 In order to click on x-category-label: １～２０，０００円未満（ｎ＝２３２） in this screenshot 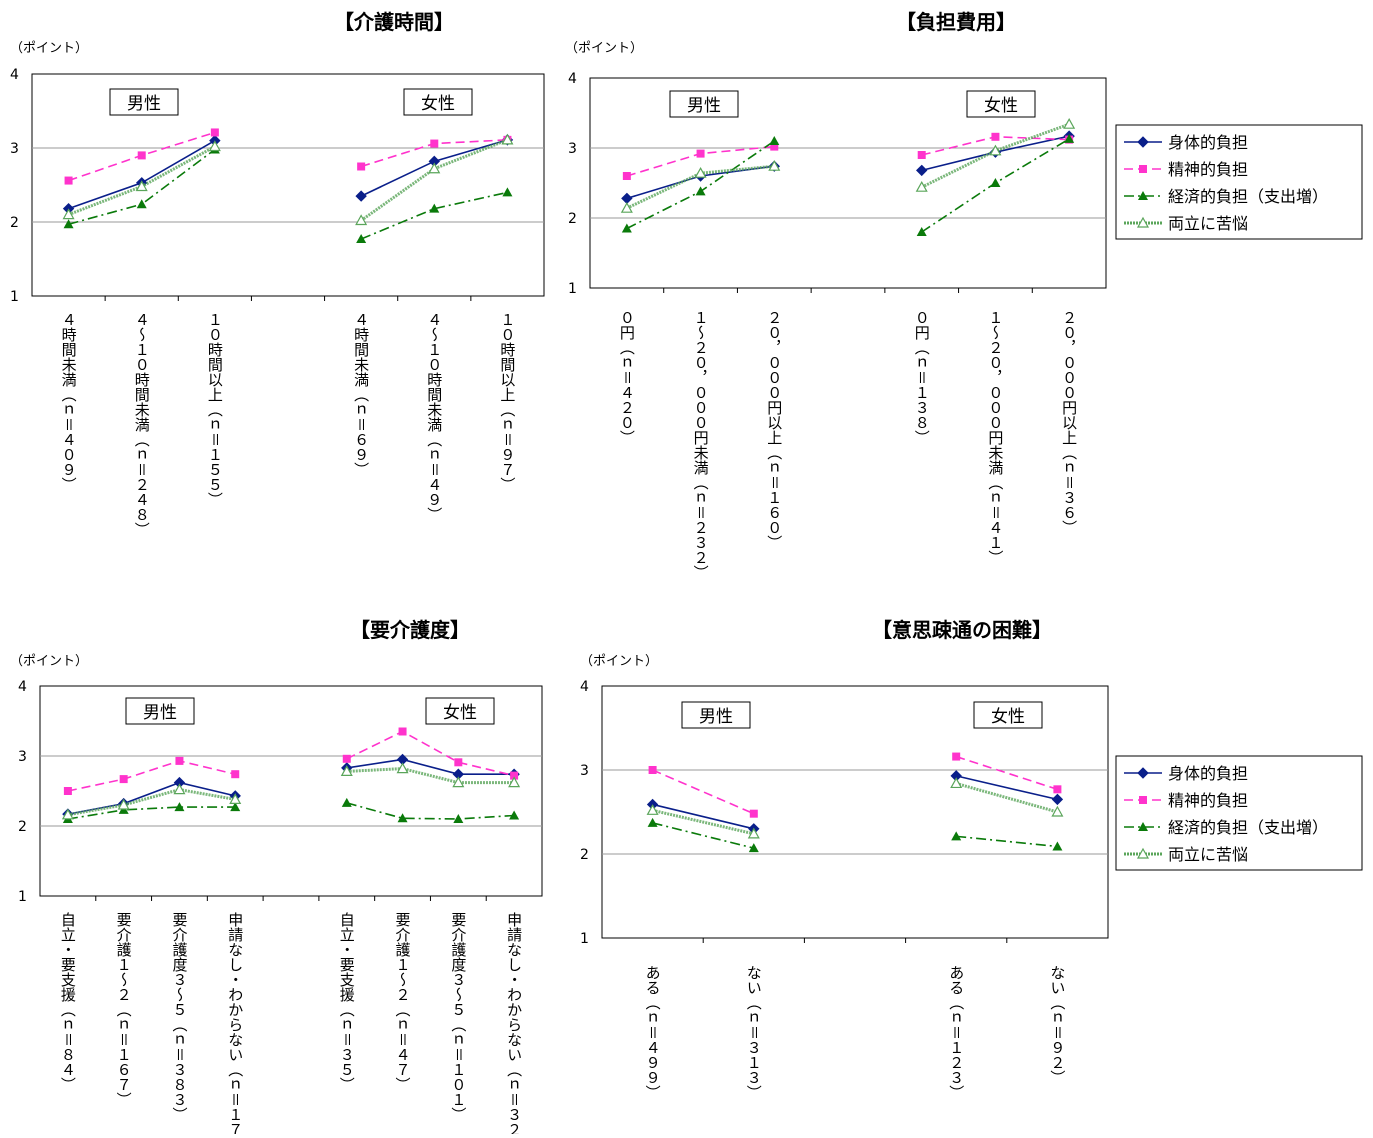, I will do `click(701, 445)`.